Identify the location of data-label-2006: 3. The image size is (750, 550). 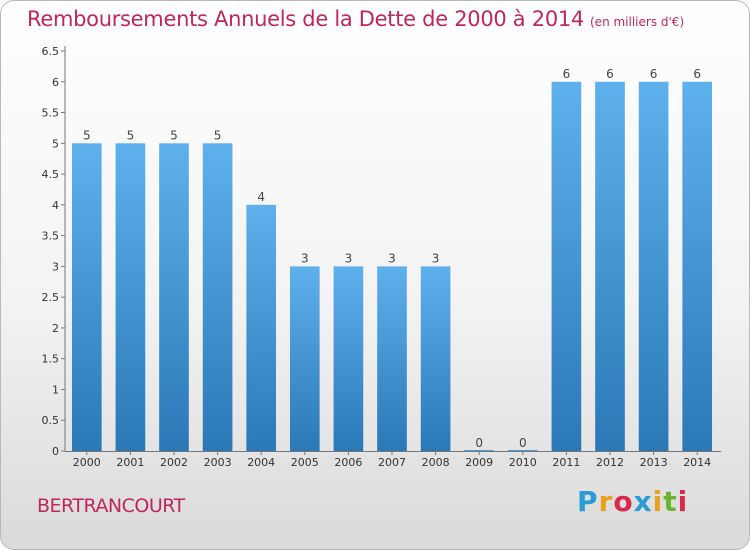
(349, 258).